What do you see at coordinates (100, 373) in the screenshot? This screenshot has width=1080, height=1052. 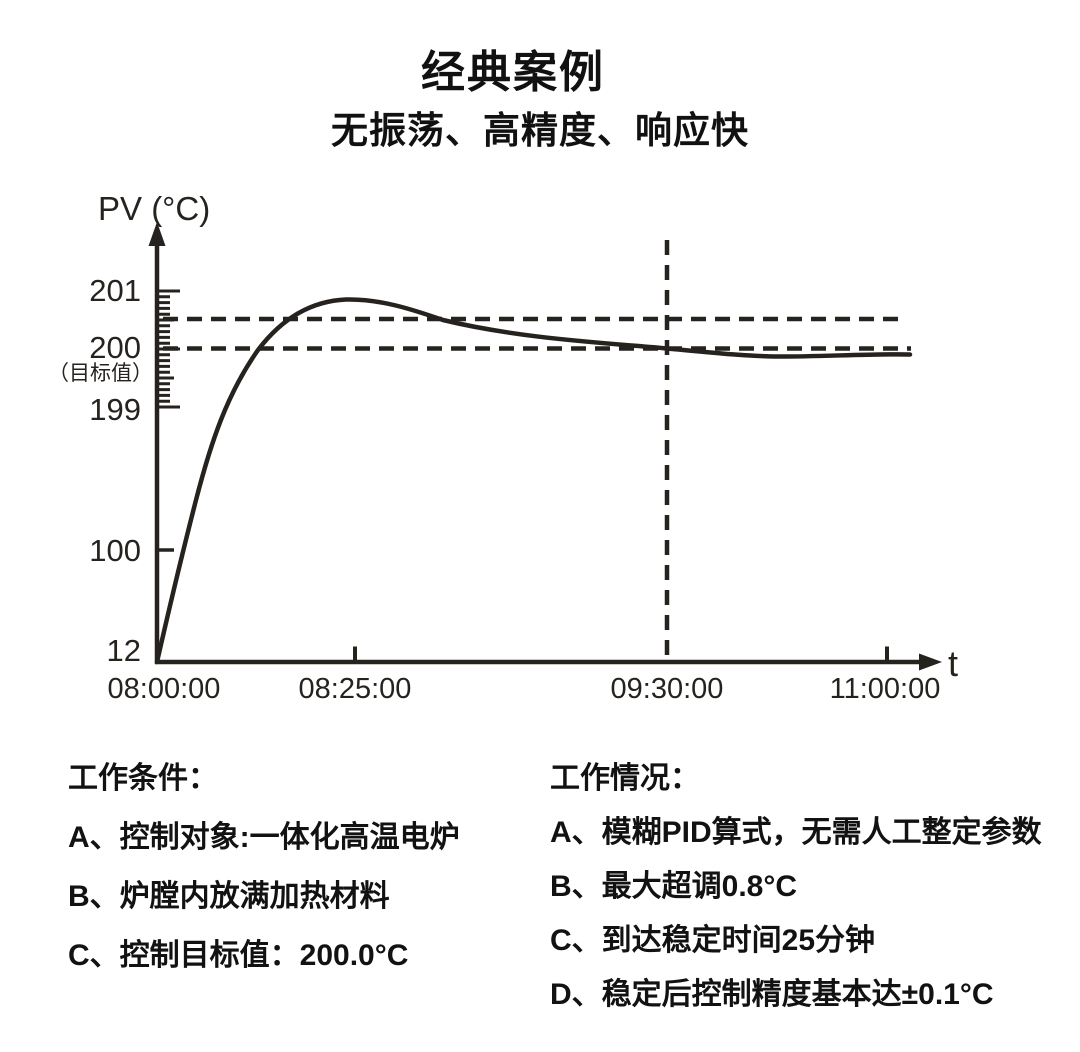 I see `y-target-note: （目标值）` at bounding box center [100, 373].